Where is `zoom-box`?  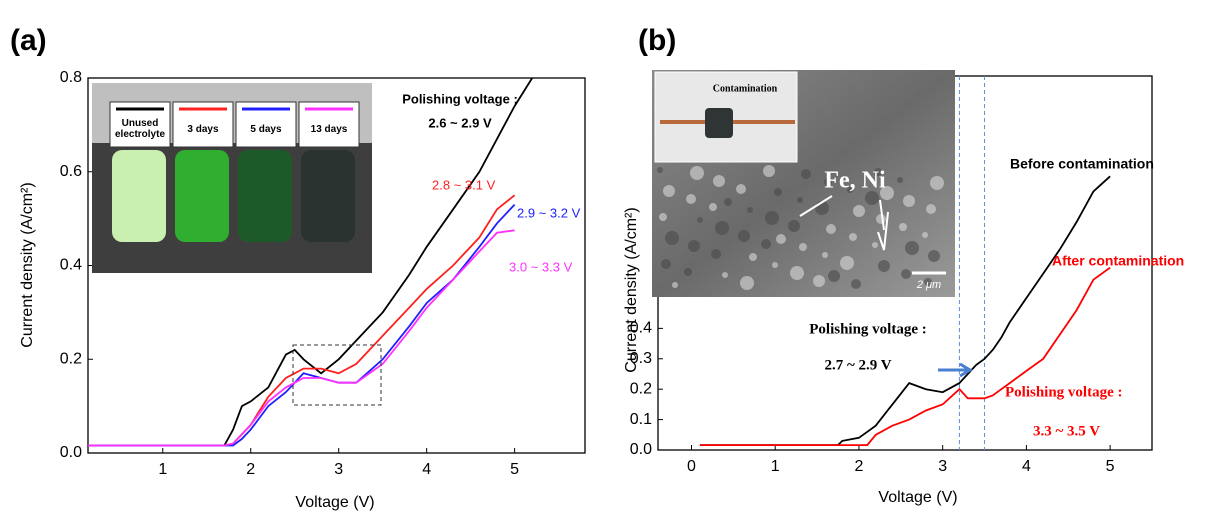
zoom-box is located at coordinates (337, 375).